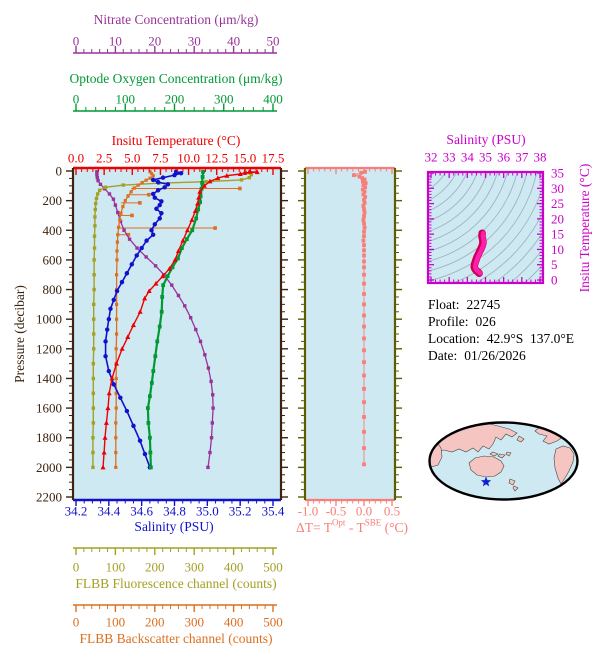  I want to click on tick-label: 35.4, so click(273, 511).